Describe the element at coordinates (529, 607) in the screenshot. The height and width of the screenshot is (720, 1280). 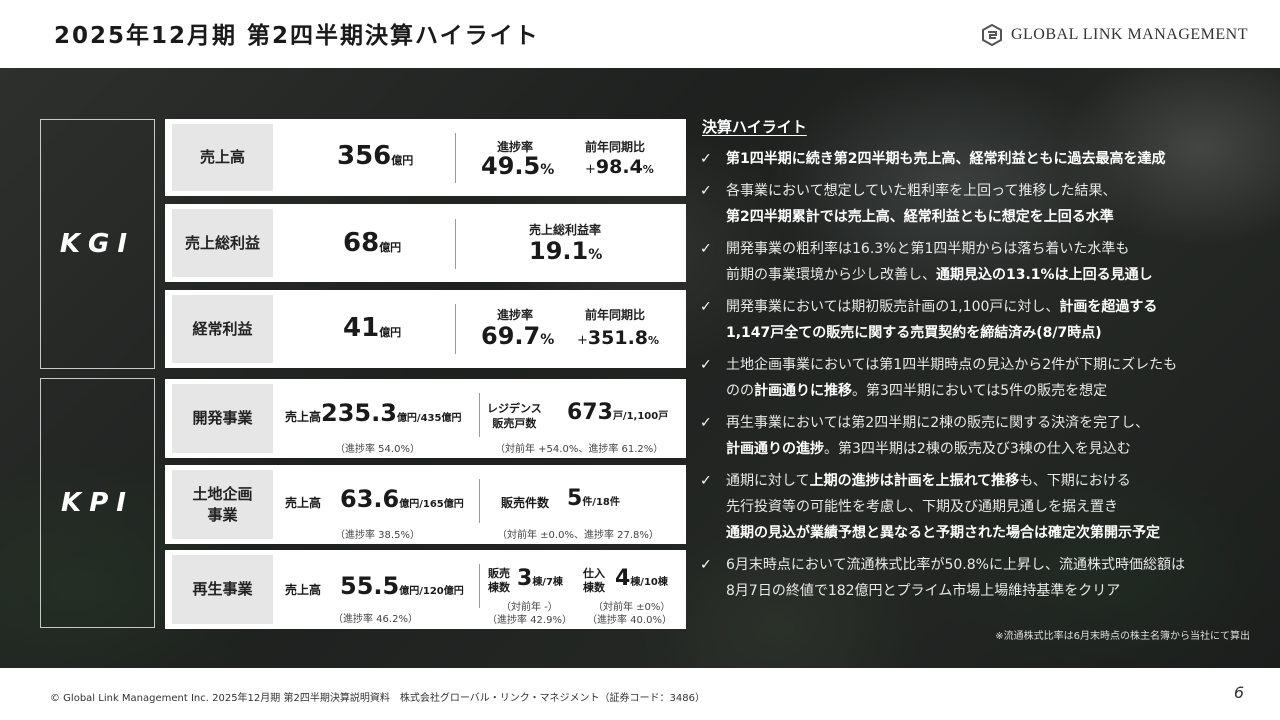
I see `buildings-sold-note-yoy: （対前年 -）` at that location.